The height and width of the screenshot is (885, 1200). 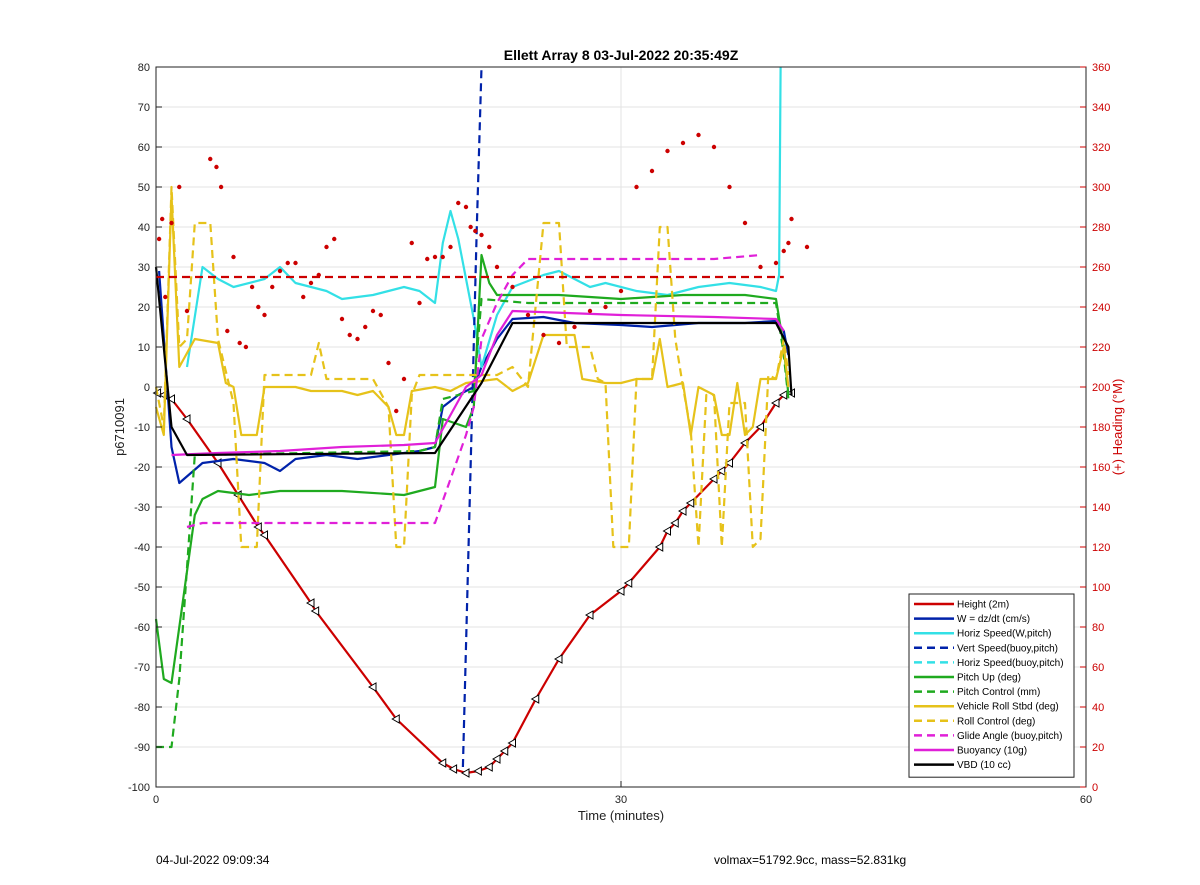 I want to click on y2-tick-label: 100, so click(x=1101, y=588).